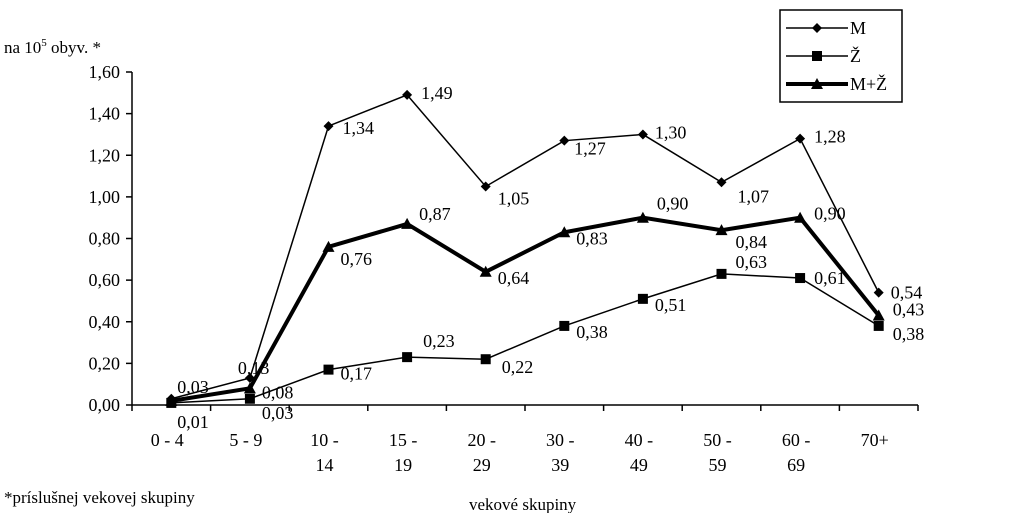  What do you see at coordinates (403, 452) in the screenshot?
I see `x-tick-label: 15 -19` at bounding box center [403, 452].